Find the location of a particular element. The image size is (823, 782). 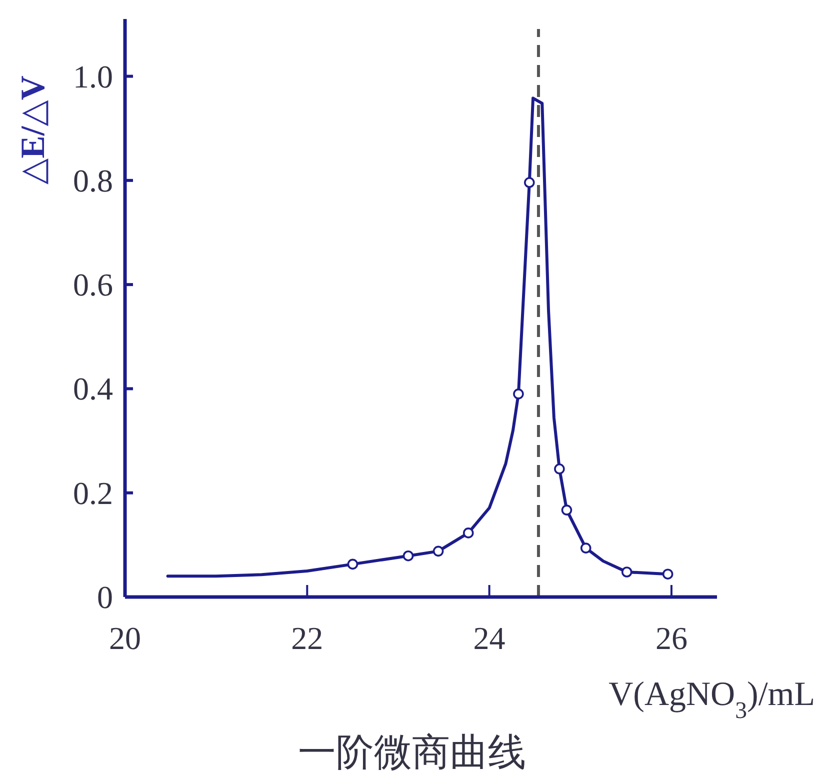

x-axis-title: V(AgNO$_{3}$)/mL is located at coordinates (711, 700).